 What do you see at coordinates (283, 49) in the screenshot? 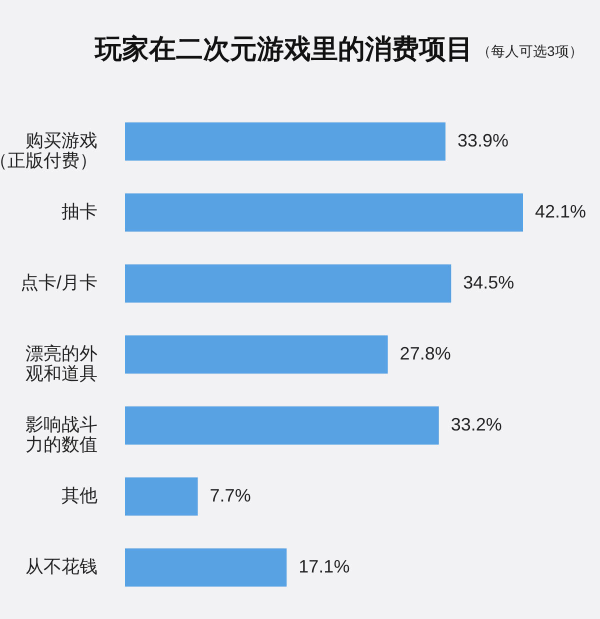
I see `chart-title: 玩家在二次元游戏里的消费项目` at bounding box center [283, 49].